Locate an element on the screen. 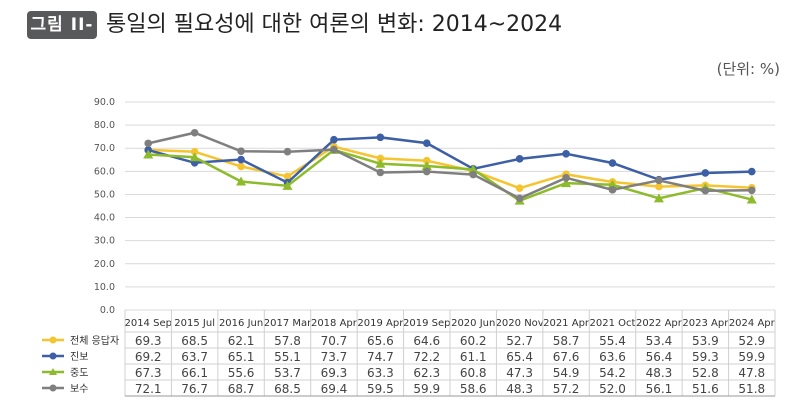 Image resolution: width=800 pixels, height=405 pixels. x-tick-label: 2019 Sep is located at coordinates (426, 323).